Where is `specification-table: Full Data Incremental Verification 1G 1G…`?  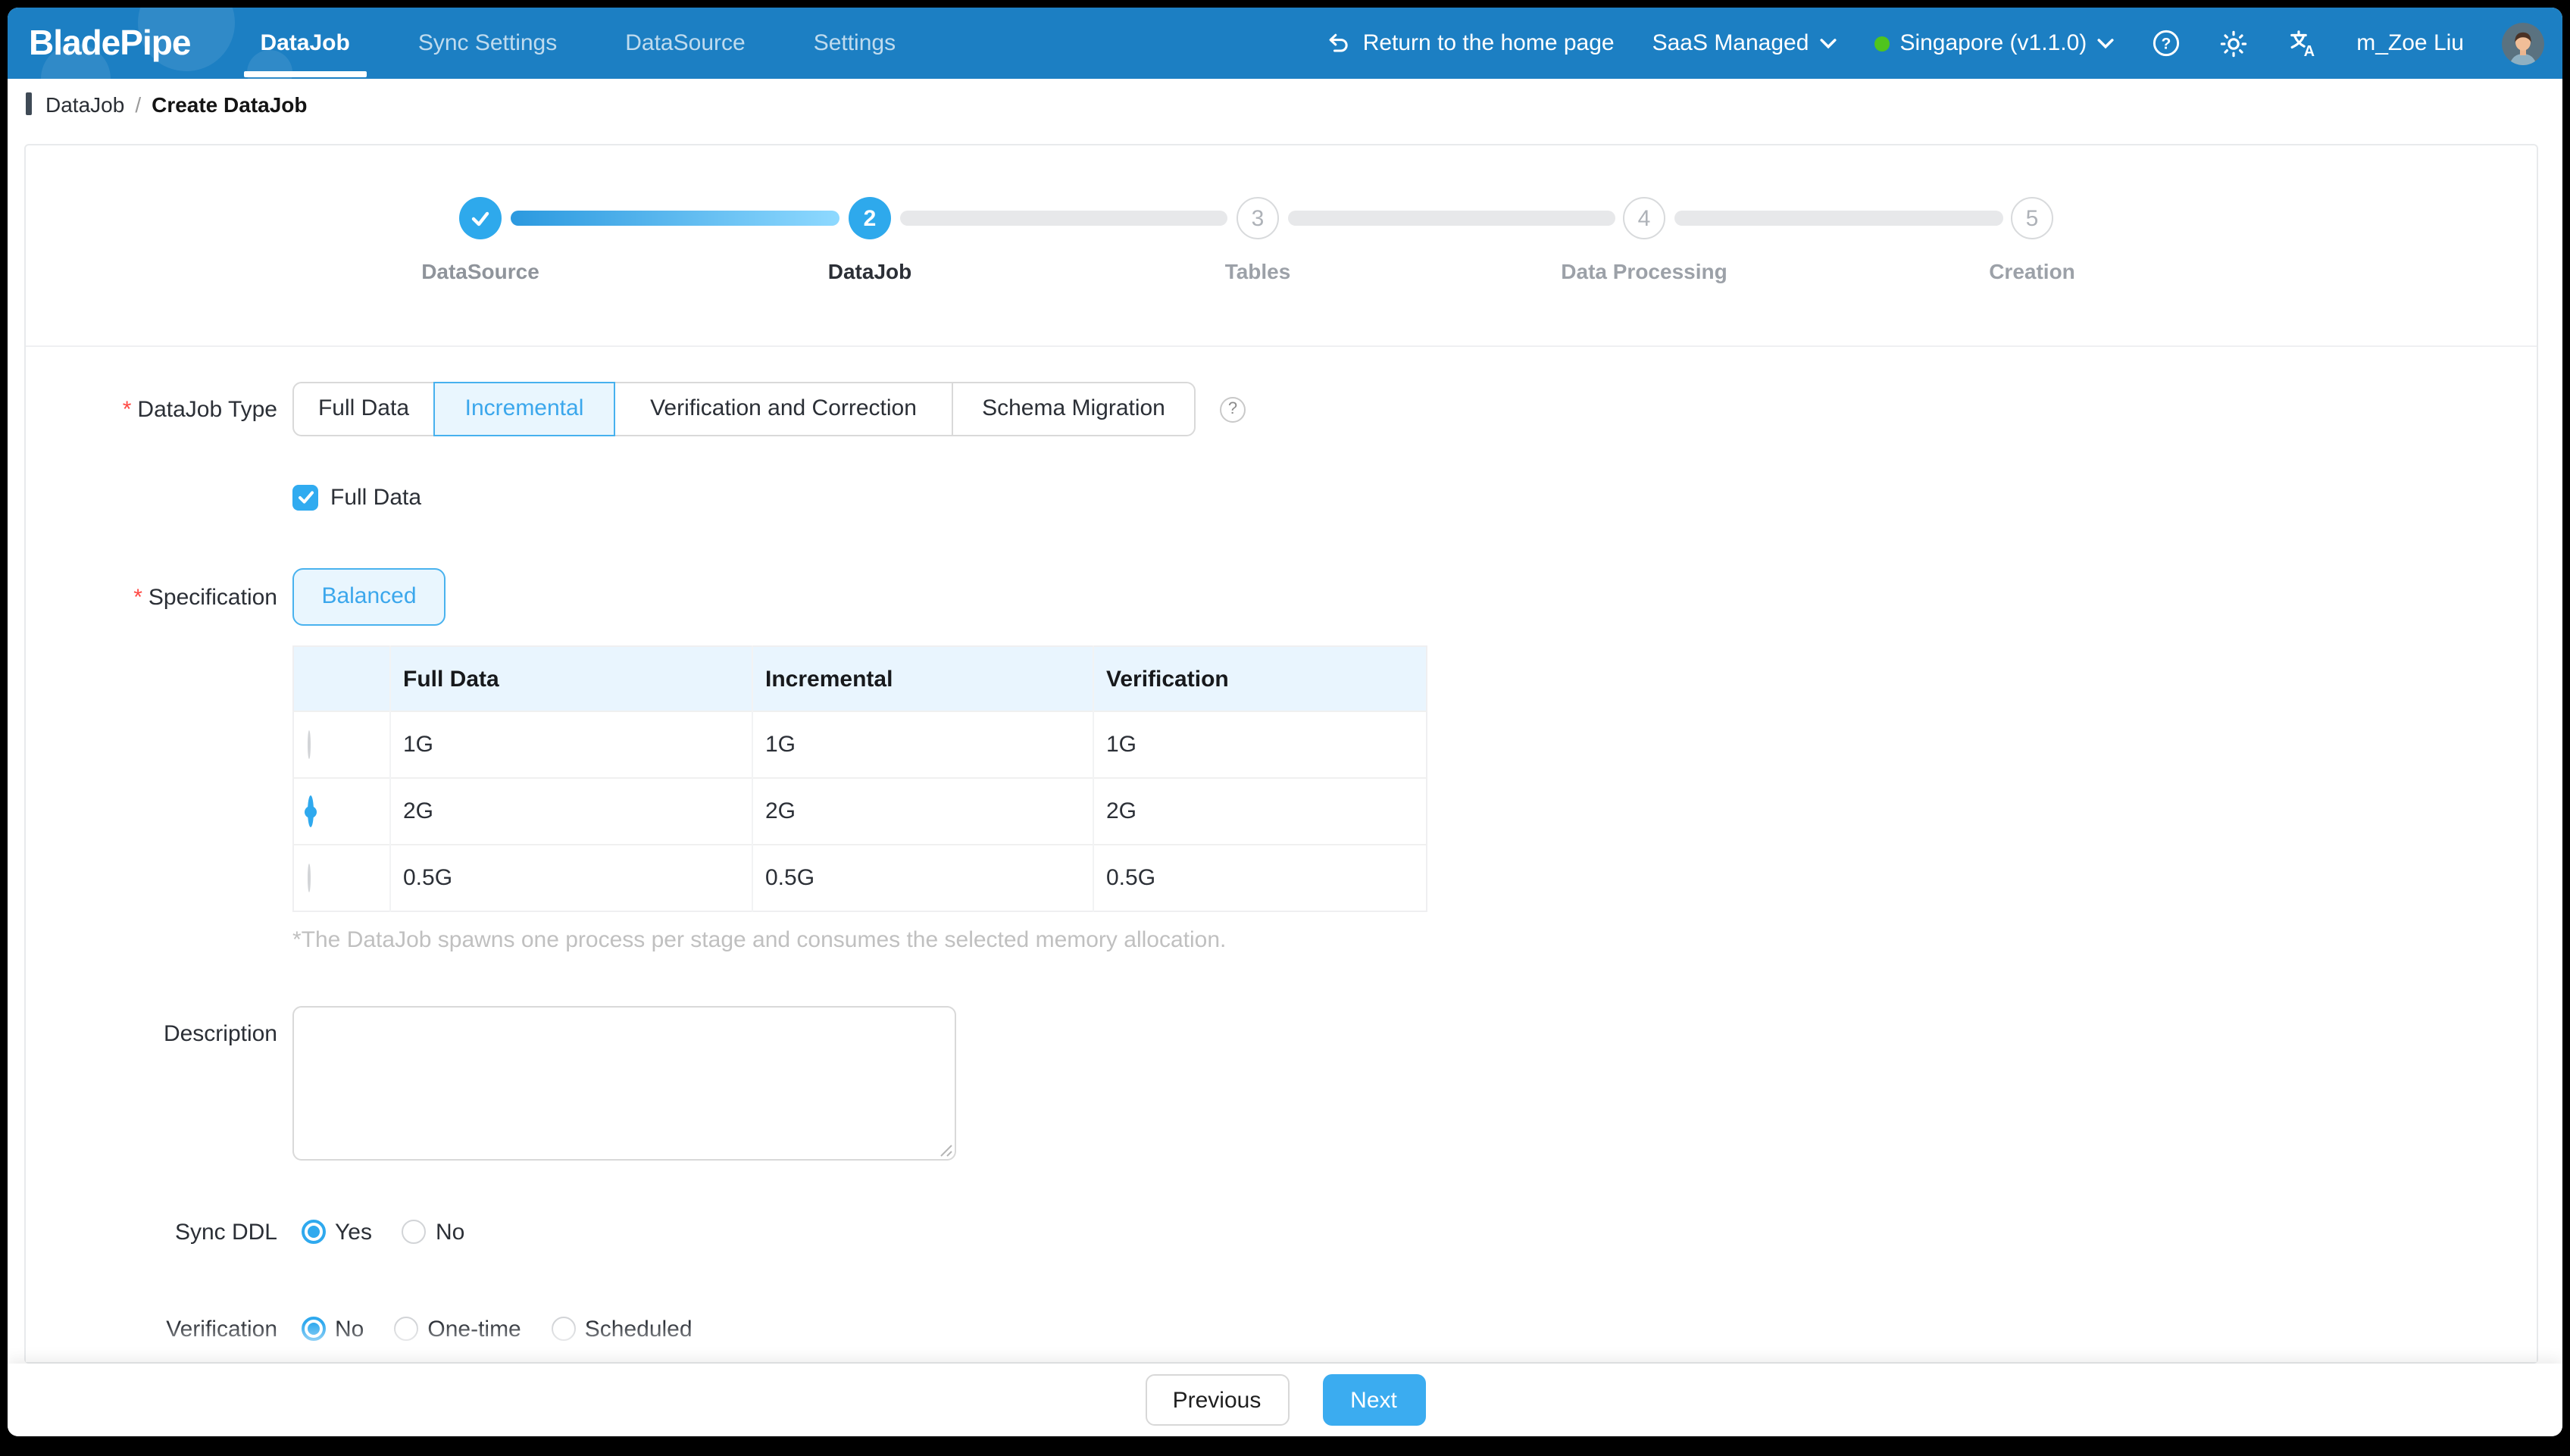 specification-table: Full Data Incremental Verification 1G 1G… is located at coordinates (859, 778).